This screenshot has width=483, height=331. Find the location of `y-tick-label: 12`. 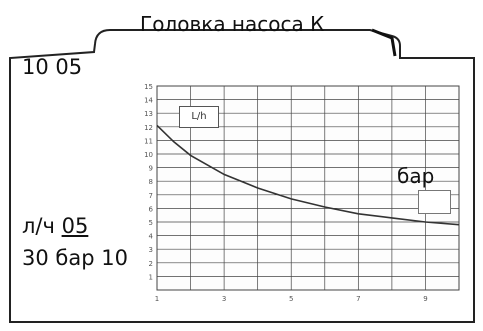

y-tick-label: 12 is located at coordinates (148, 128).